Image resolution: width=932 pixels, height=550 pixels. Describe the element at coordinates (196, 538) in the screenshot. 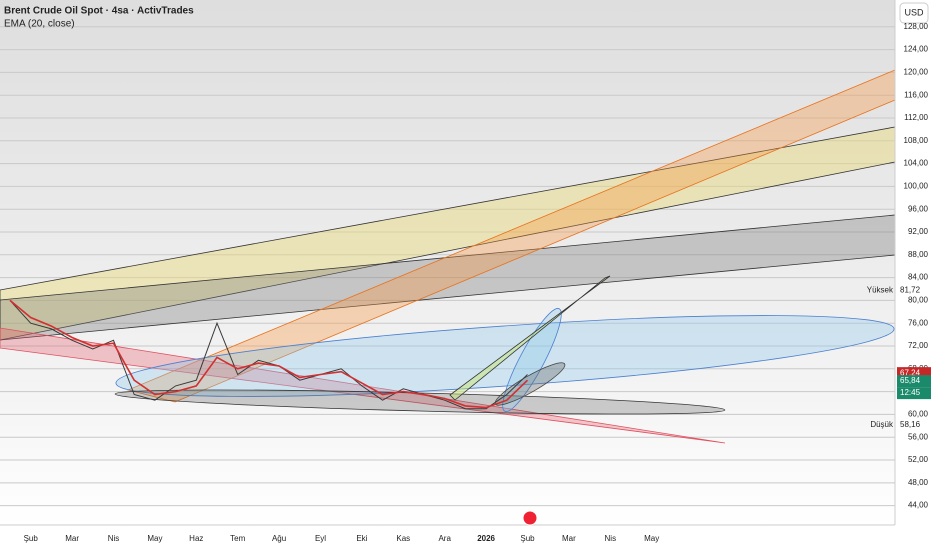

I see `x-tick-label: Haz` at that location.